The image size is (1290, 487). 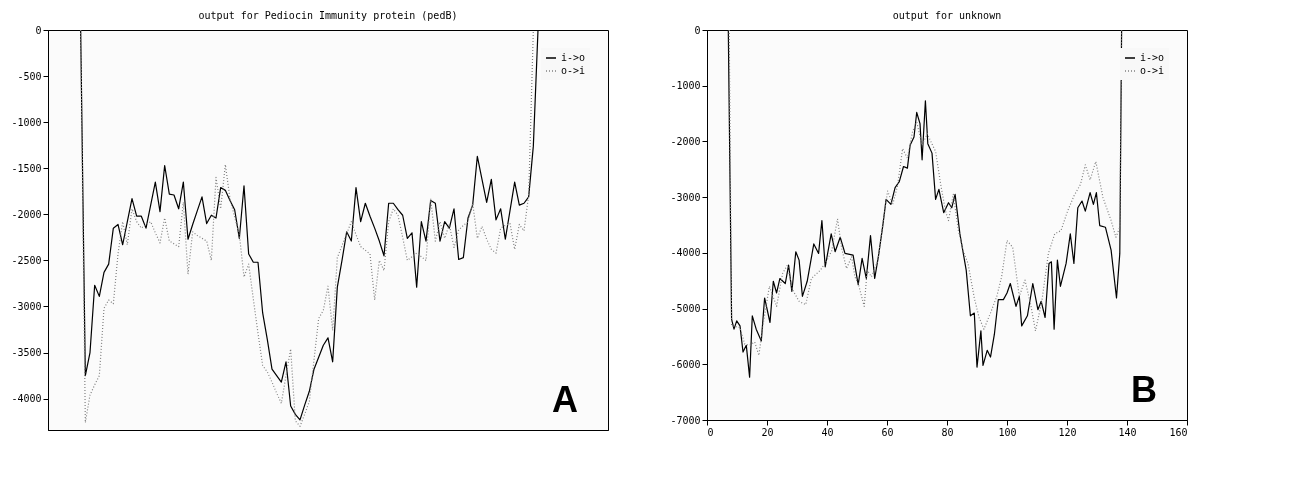 I want to click on y-tick-label: -7000, so click(x=685, y=420).